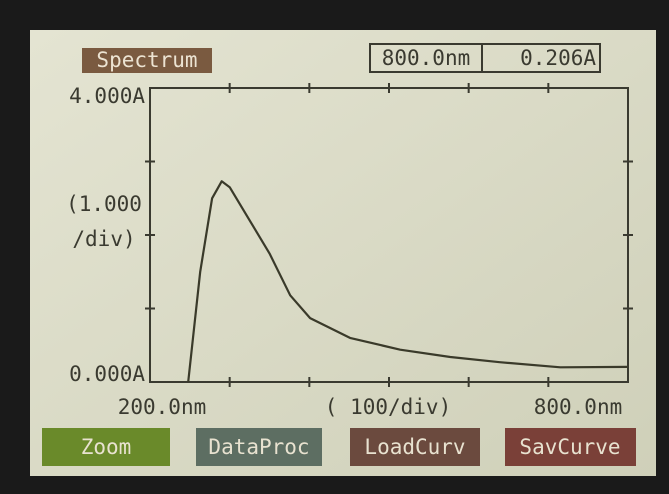 The width and height of the screenshot is (669, 494). What do you see at coordinates (578, 407) in the screenshot?
I see `x-tick-label: 800.0nm` at bounding box center [578, 407].